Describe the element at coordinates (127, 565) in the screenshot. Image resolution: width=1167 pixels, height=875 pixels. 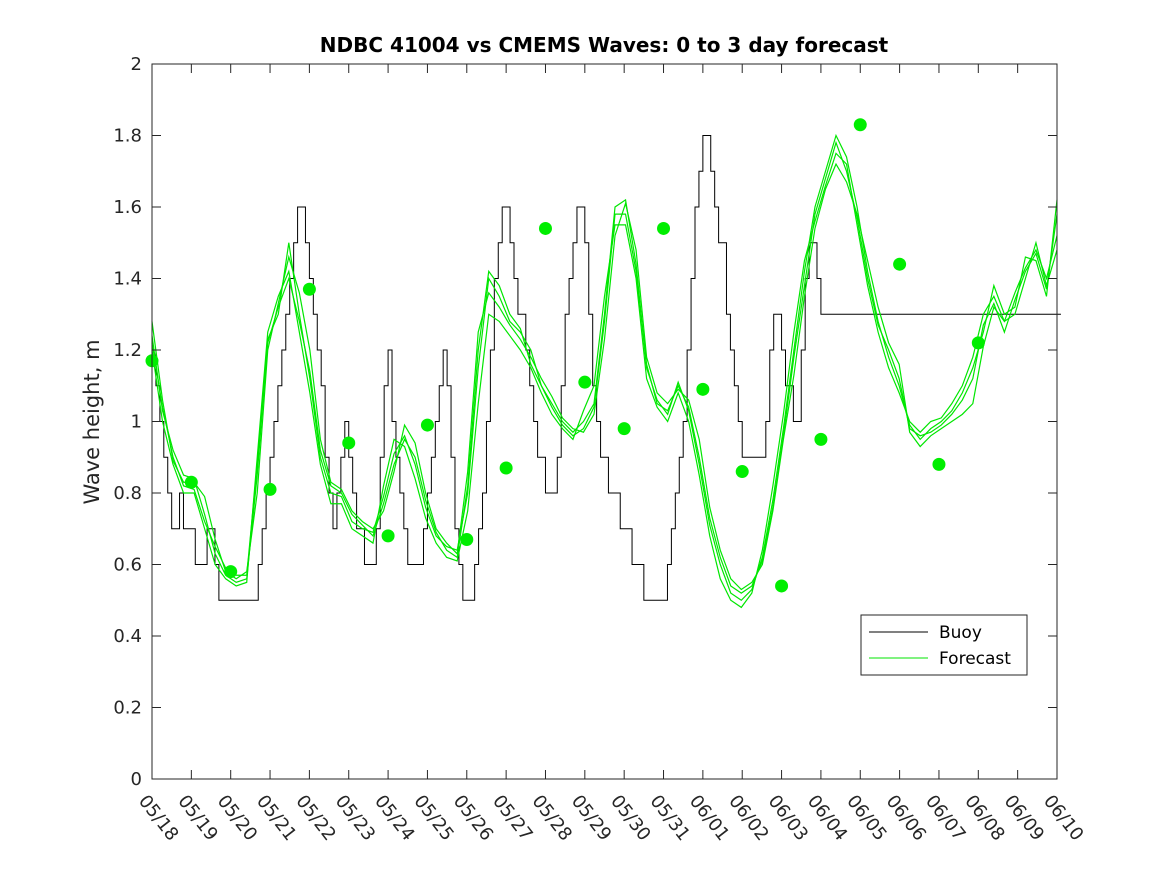
I see `y-tick-label: 0.6` at that location.